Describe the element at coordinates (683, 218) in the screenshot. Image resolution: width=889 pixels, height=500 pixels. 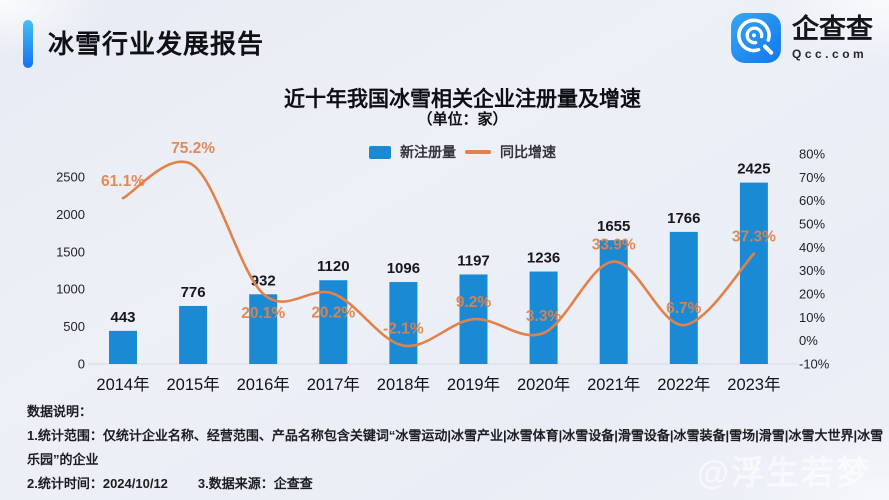
I see `bar-value-label: 1766` at that location.